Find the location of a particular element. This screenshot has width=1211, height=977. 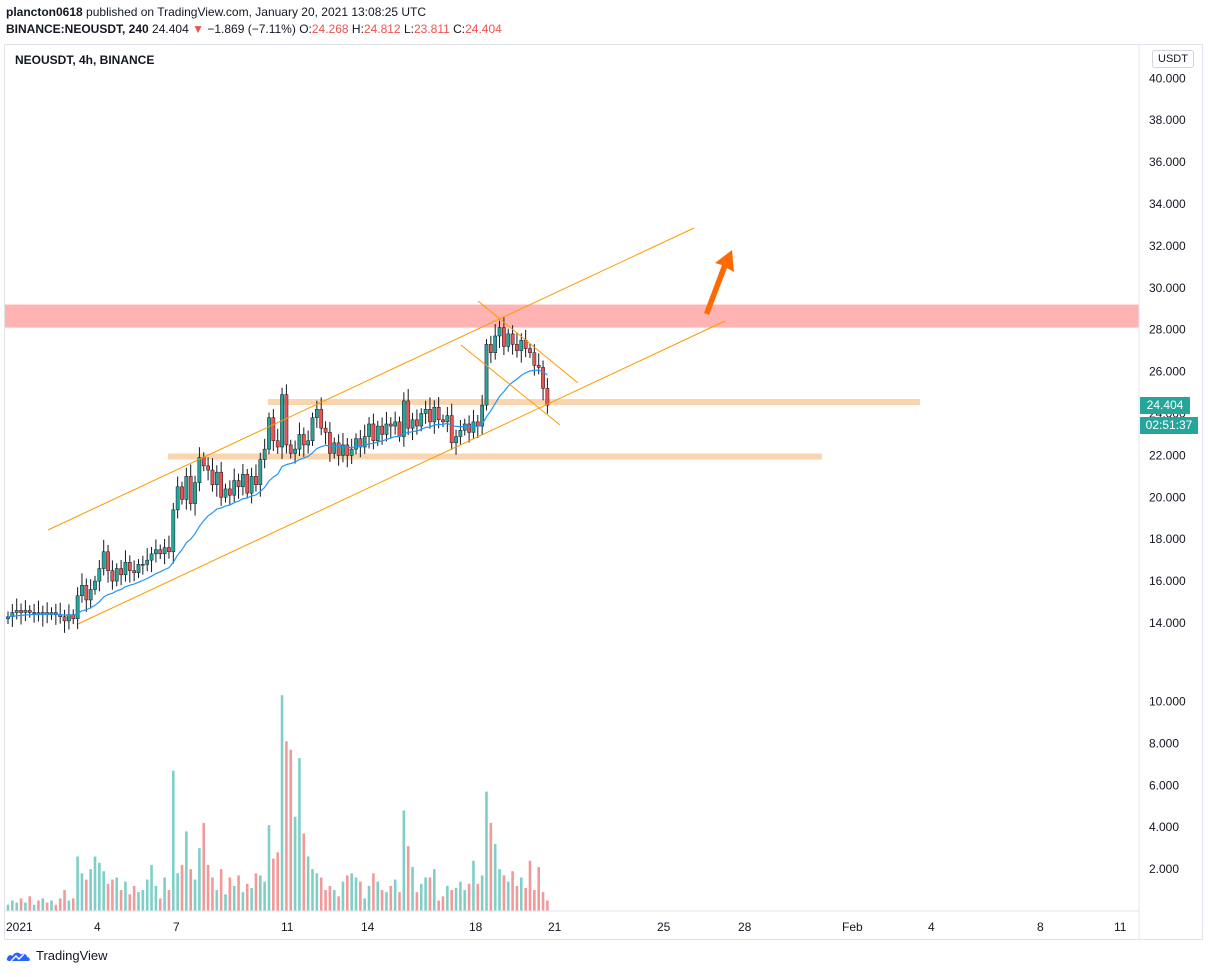

tradingview-logo: TradingView is located at coordinates (57, 955).